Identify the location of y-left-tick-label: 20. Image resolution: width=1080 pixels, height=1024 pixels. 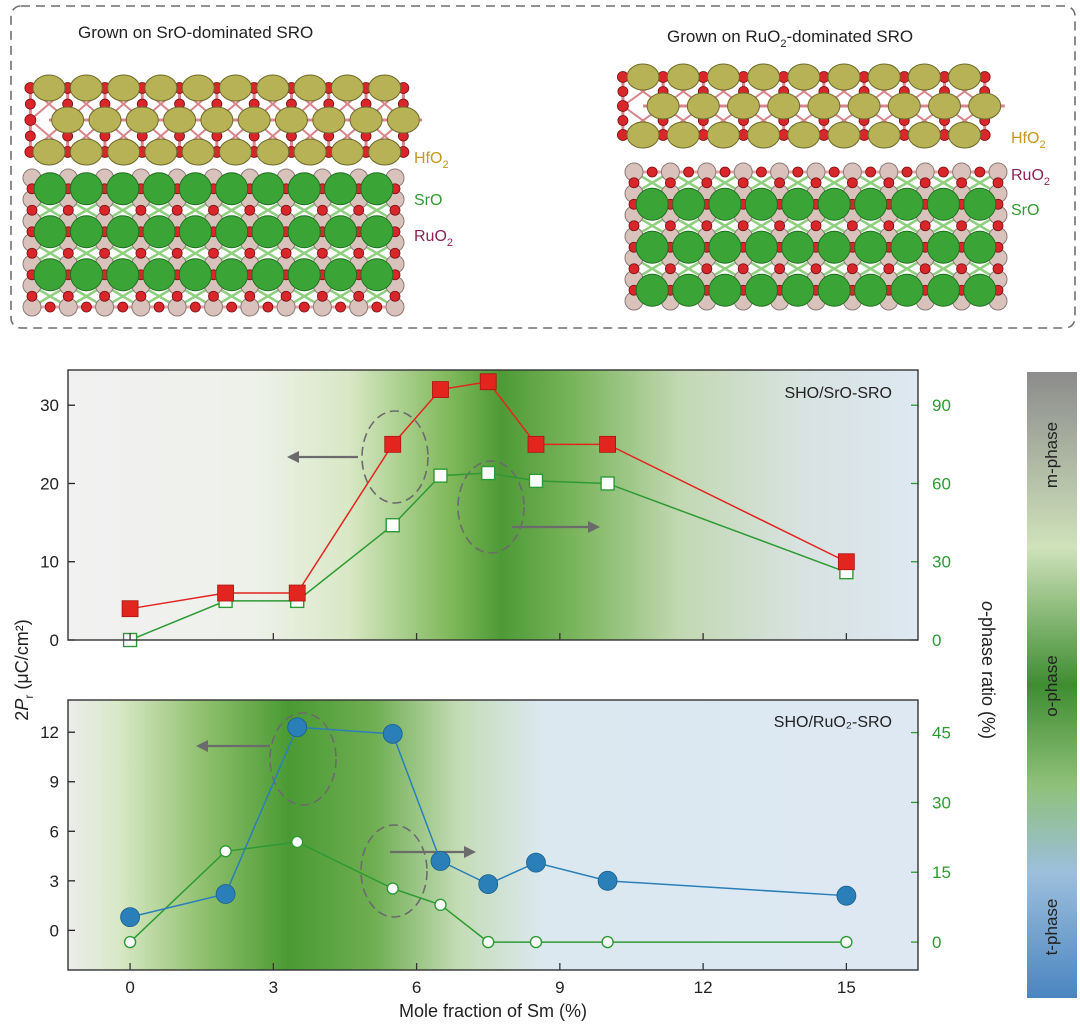
(49, 483).